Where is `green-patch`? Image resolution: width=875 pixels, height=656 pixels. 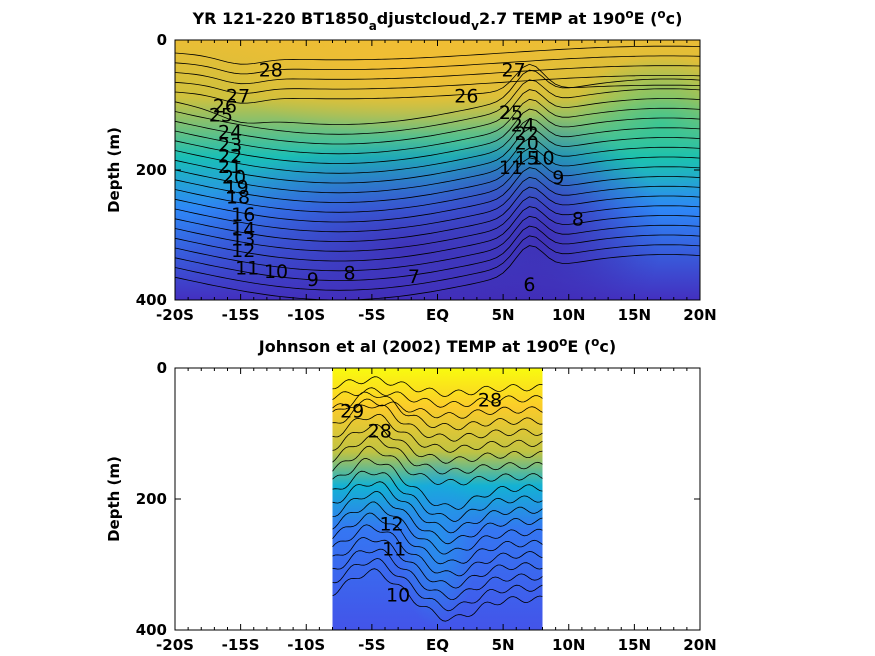 green-patch is located at coordinates (635, 124).